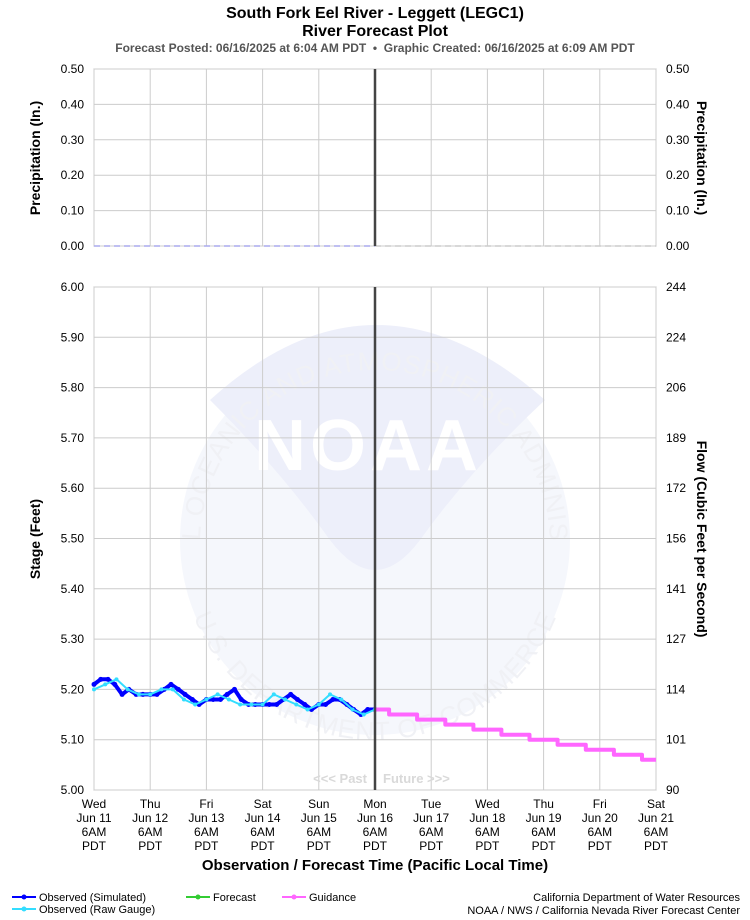 The height and width of the screenshot is (920, 750). I want to click on credit-dwr: California Department of Water Resources, so click(636, 898).